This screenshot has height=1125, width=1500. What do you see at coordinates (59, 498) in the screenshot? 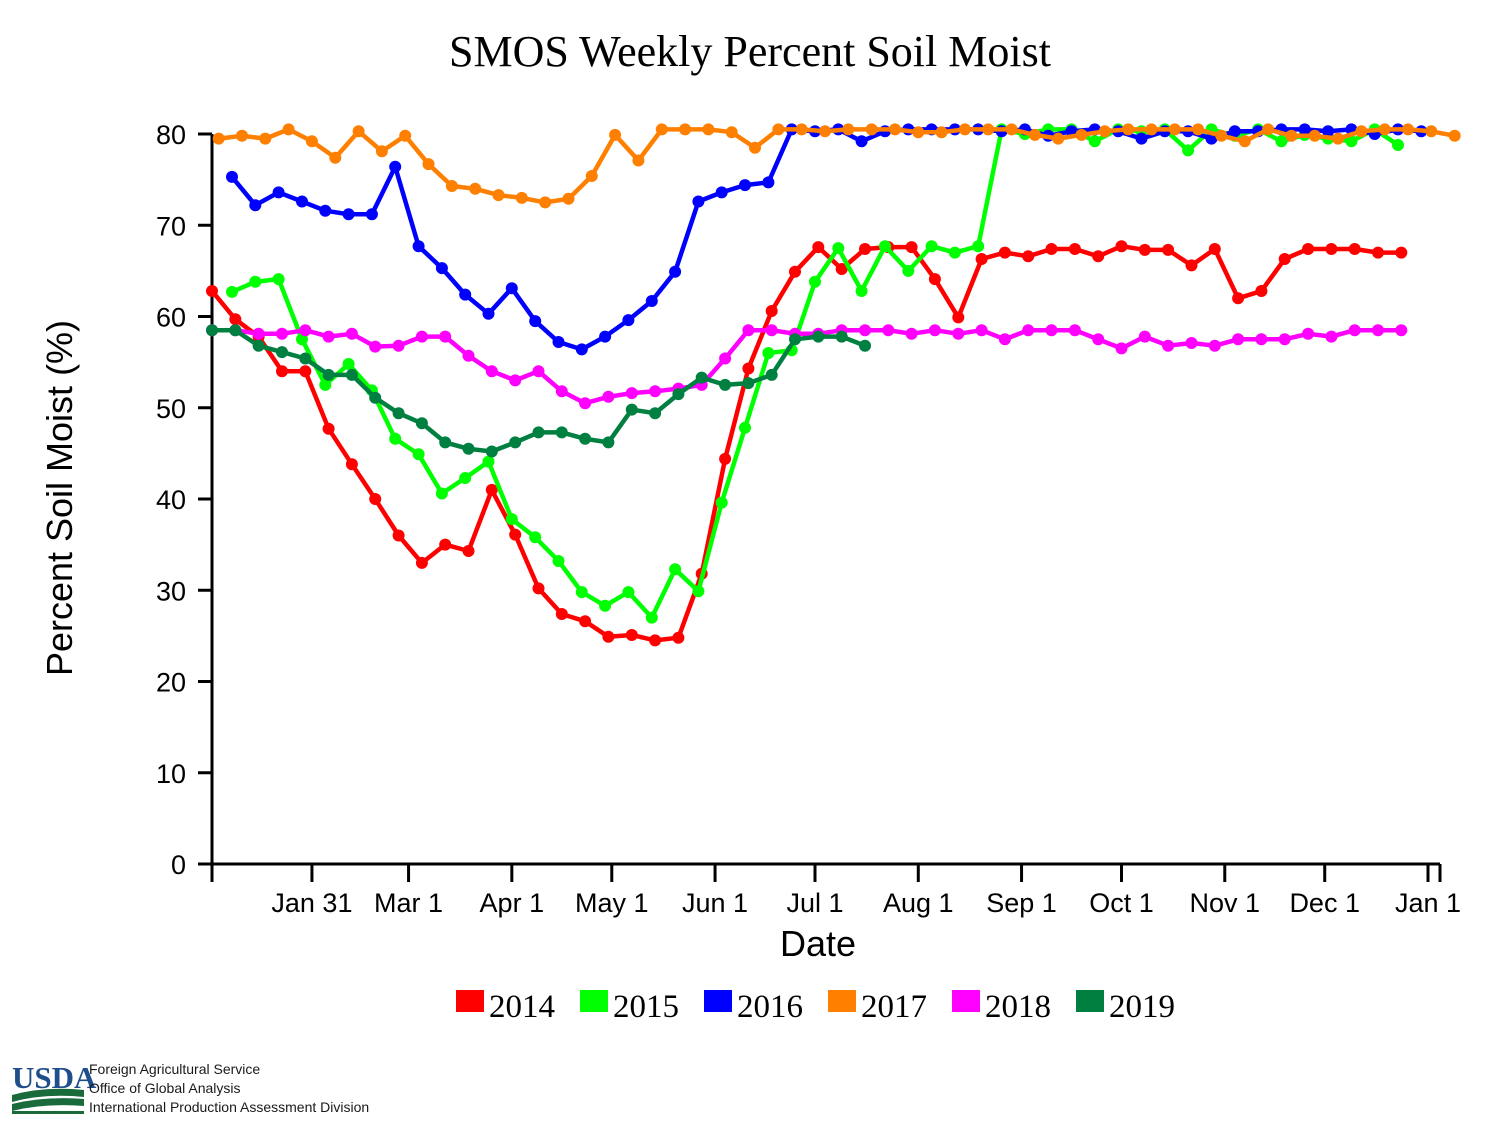
I see `y-axis-title: Percent Soil Moist (%)` at bounding box center [59, 498].